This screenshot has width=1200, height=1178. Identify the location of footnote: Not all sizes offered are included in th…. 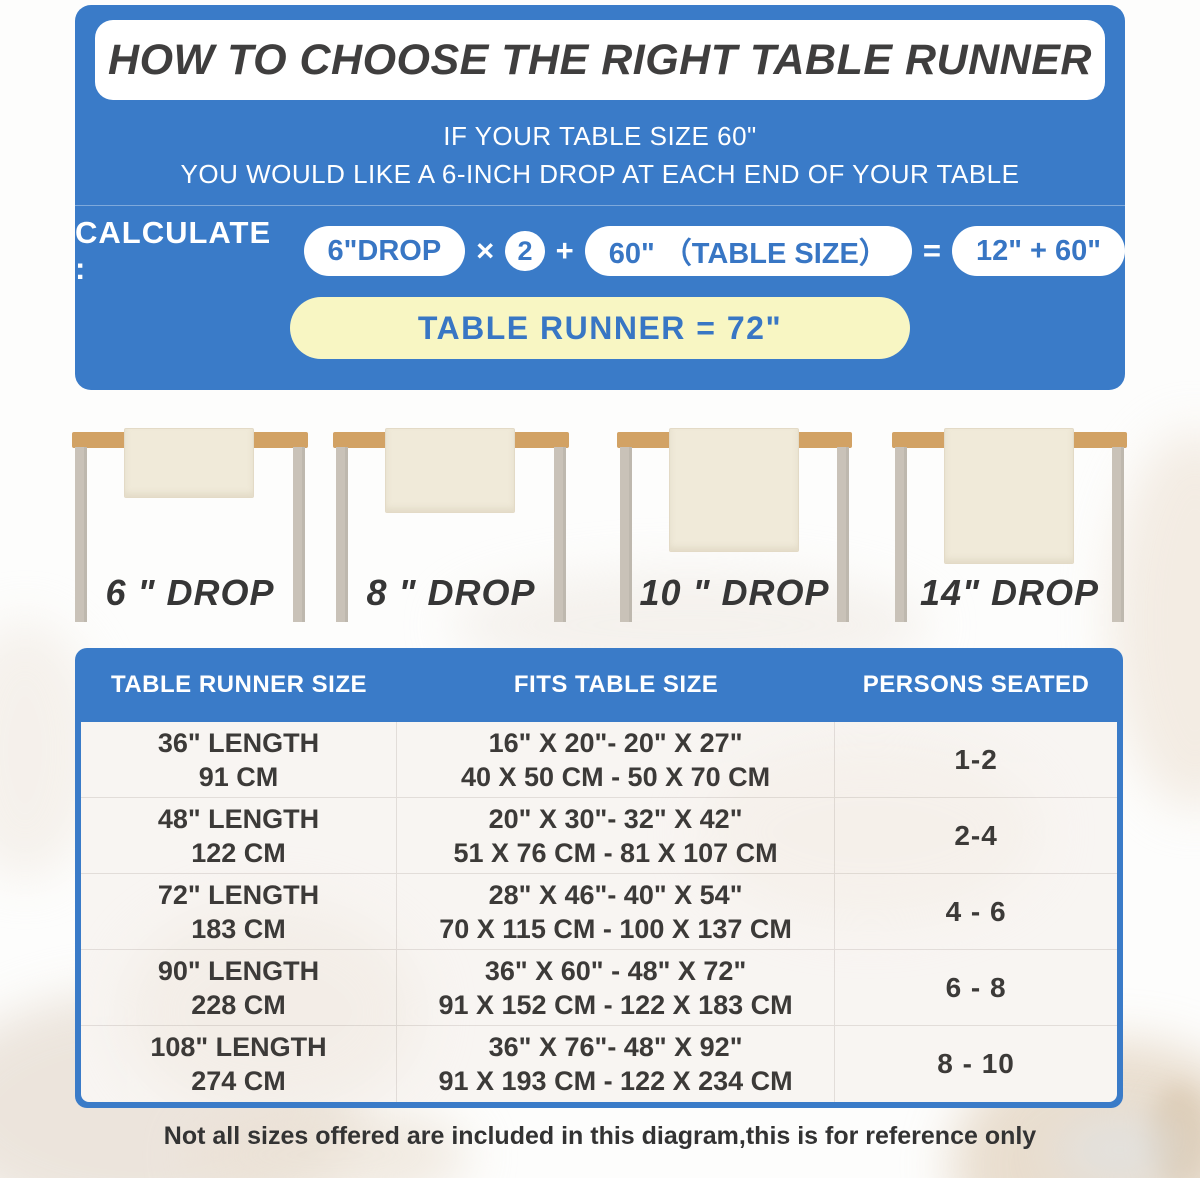
(600, 1136).